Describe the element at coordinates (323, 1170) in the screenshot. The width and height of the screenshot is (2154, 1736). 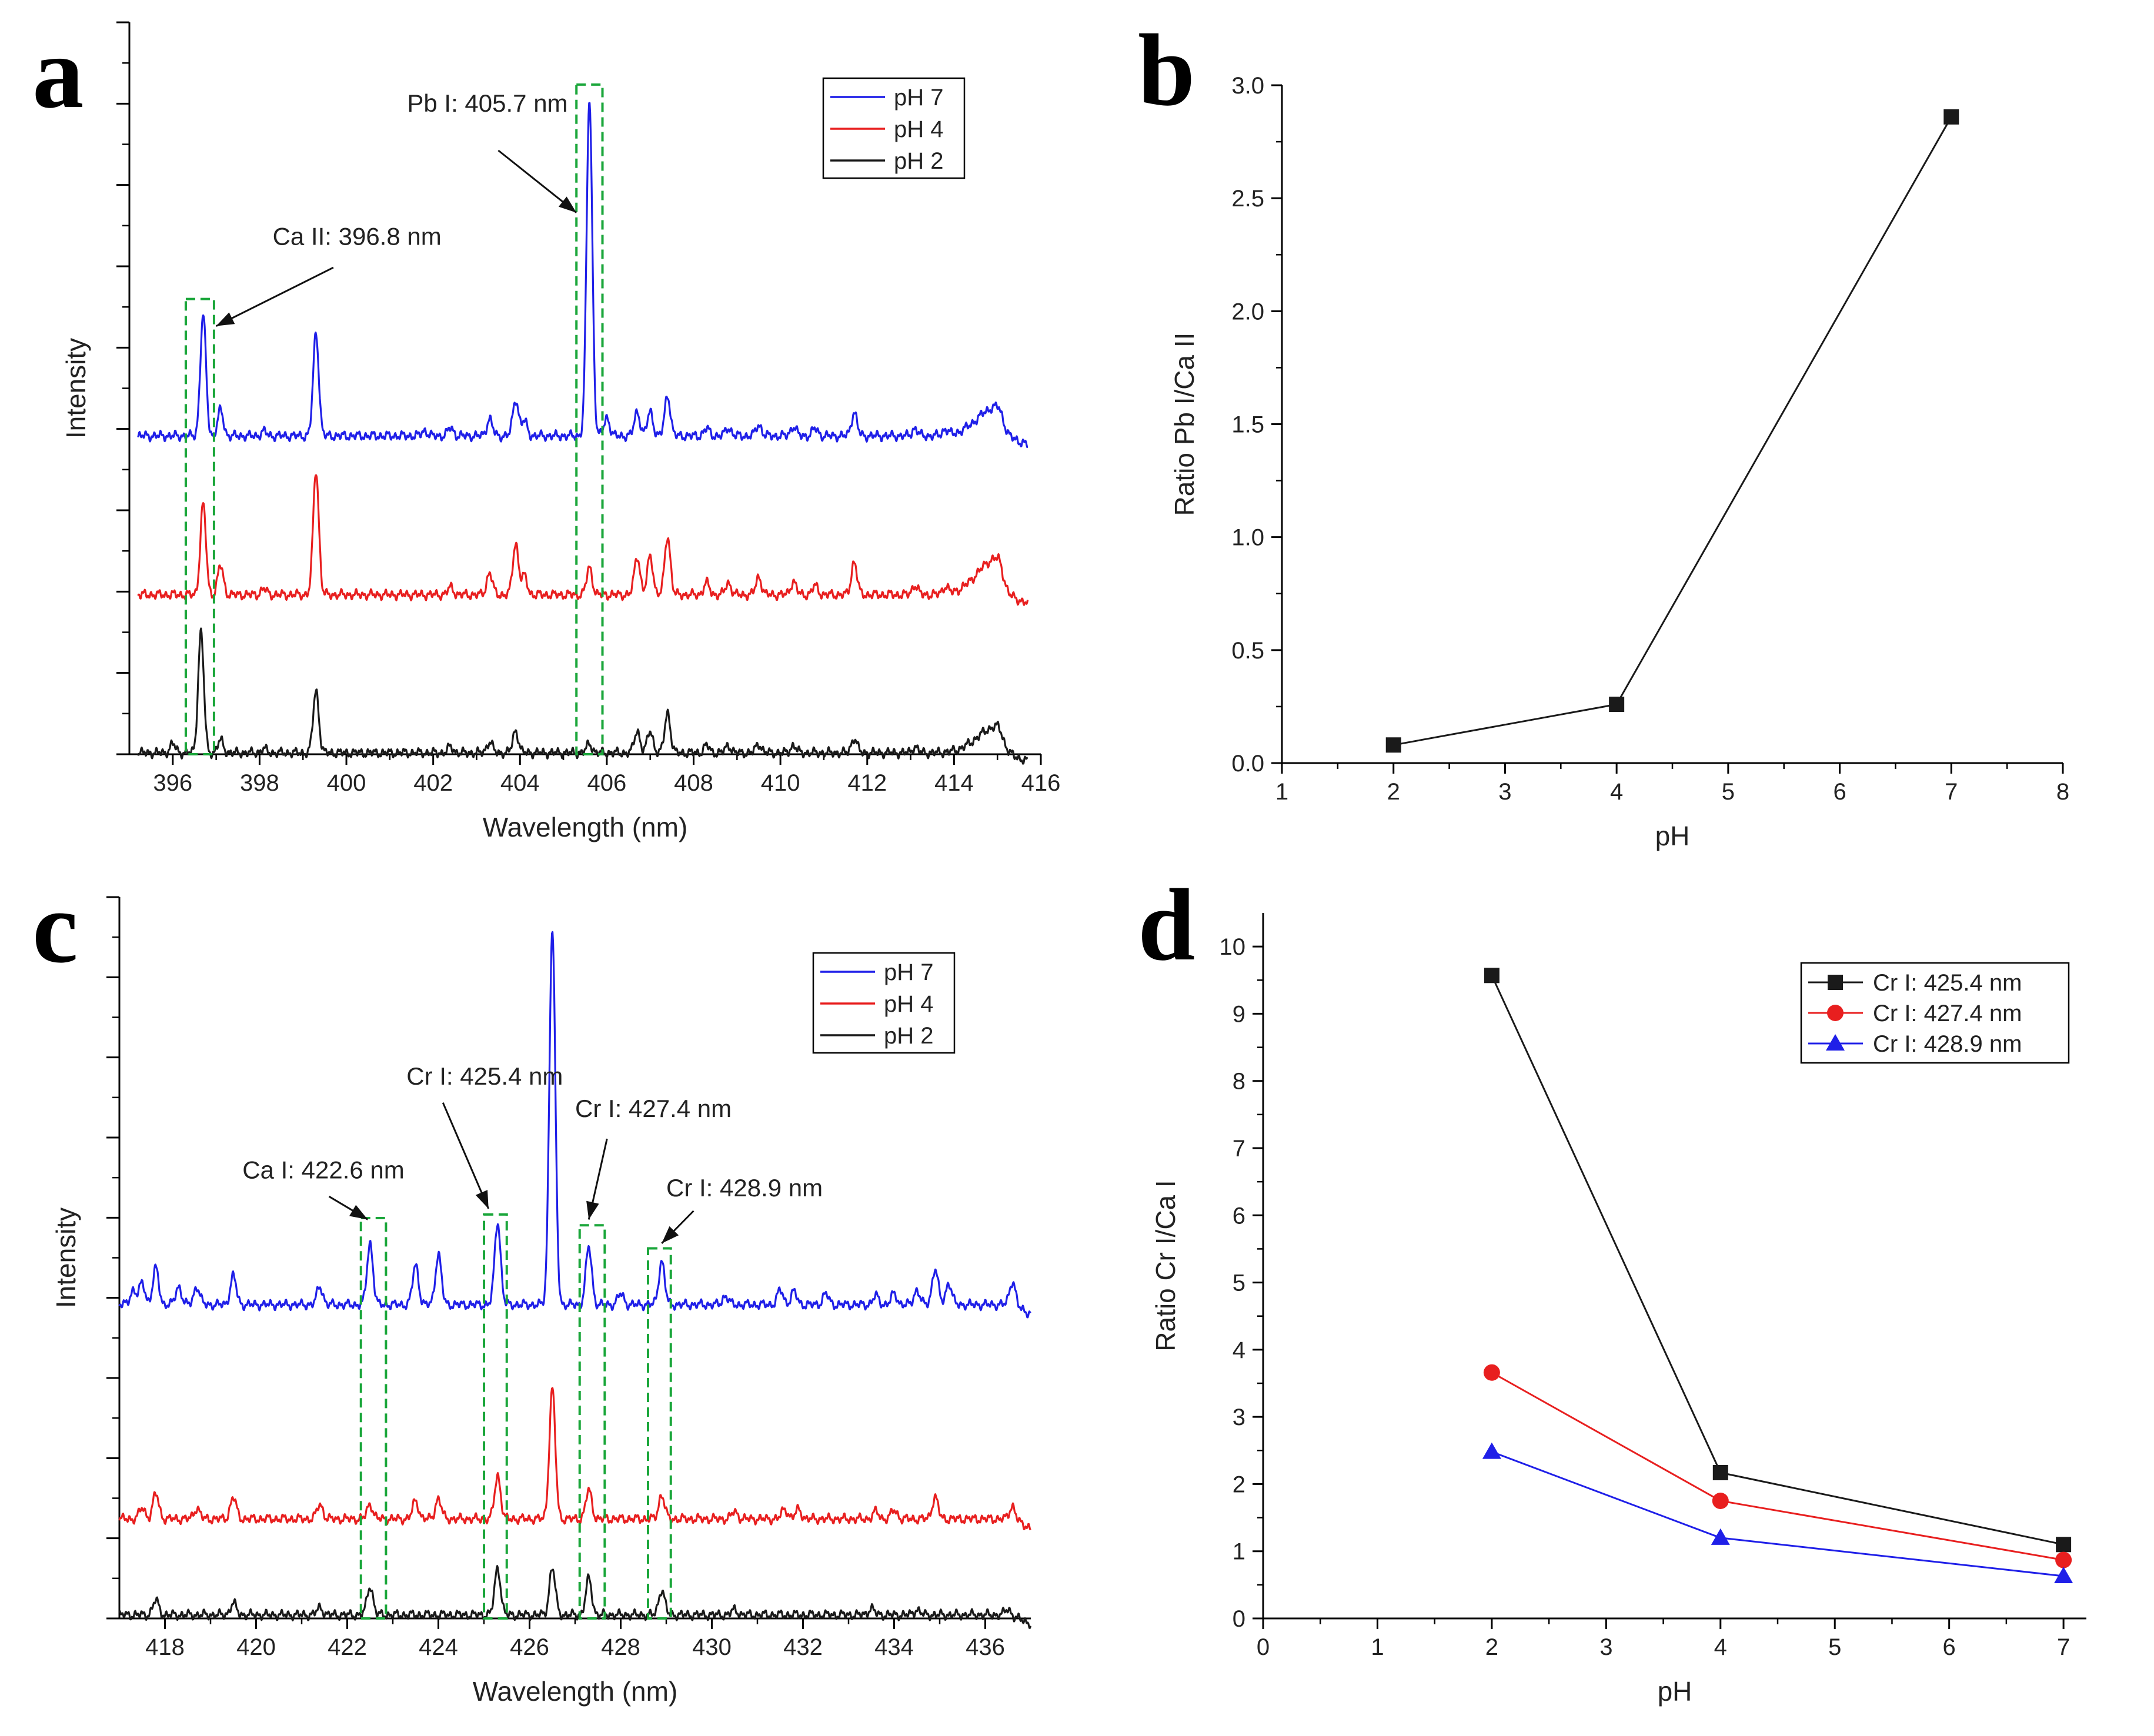
I see `peak-annotation-label: Ca I: 422.6 nm` at that location.